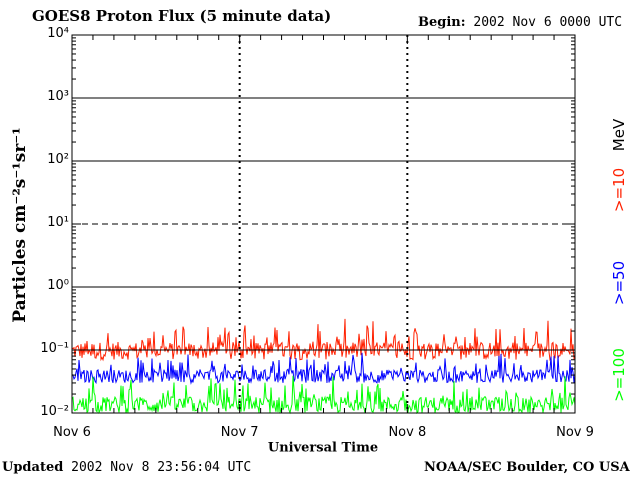  I want to click on updated-stamp: Updated 2002 Nov 8 23:56:04 UTC, so click(126, 467).